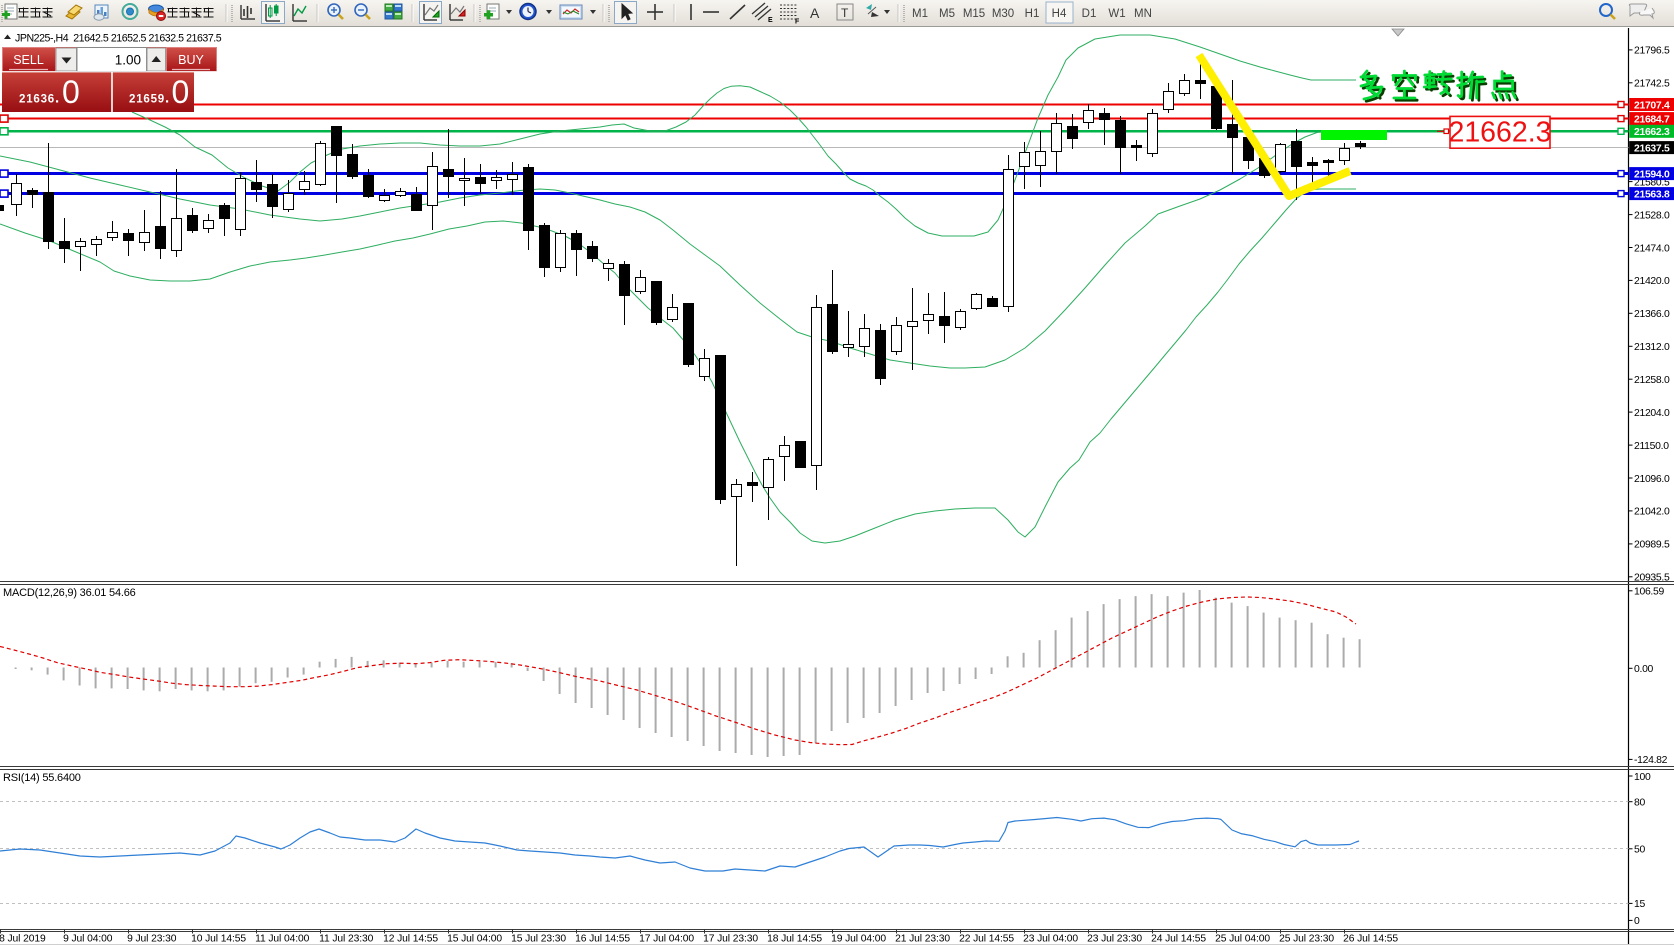 The height and width of the screenshot is (950, 1674). What do you see at coordinates (42, 778) in the screenshot?
I see `svg-text: RSI(14) 55.6400` at bounding box center [42, 778].